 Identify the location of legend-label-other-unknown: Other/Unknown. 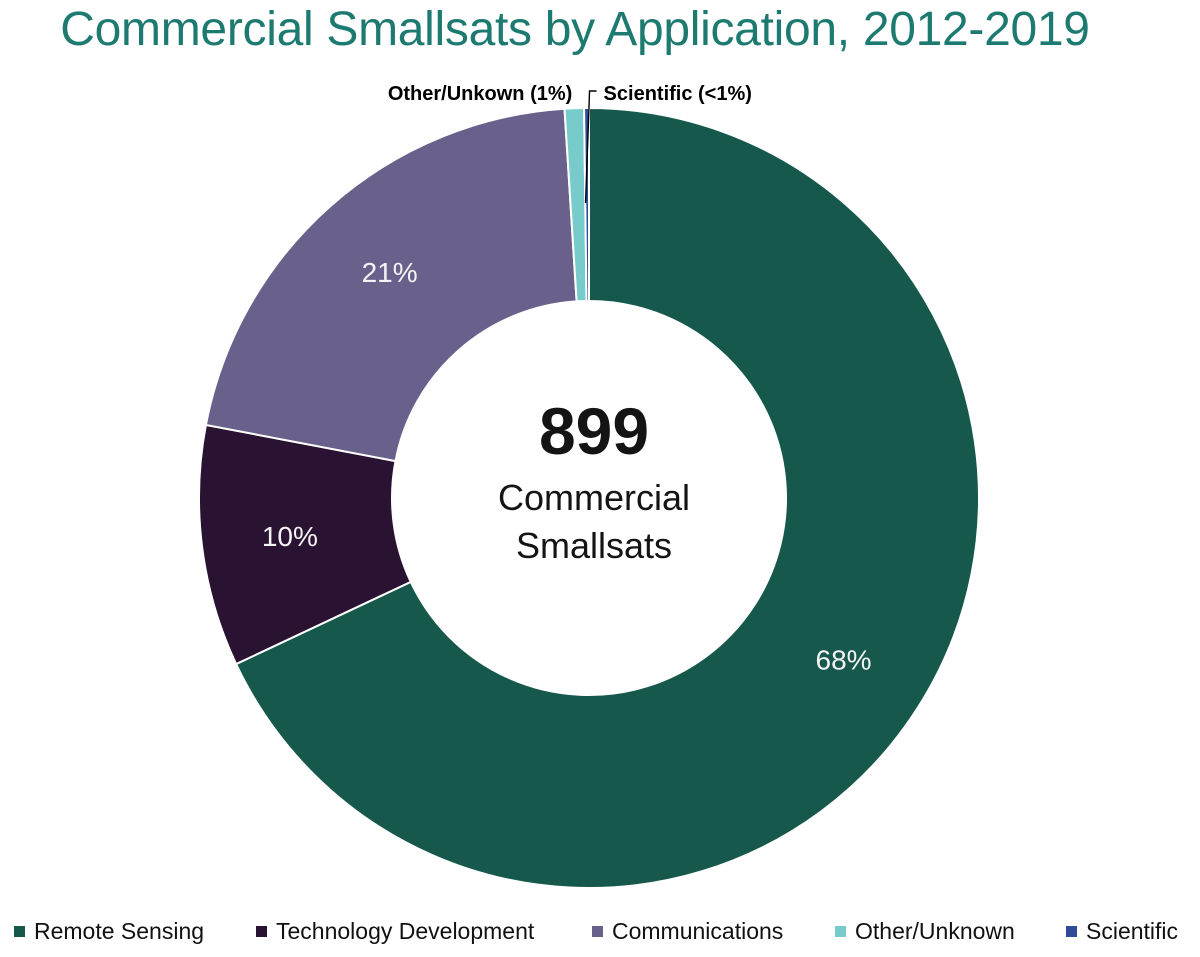
(935, 931).